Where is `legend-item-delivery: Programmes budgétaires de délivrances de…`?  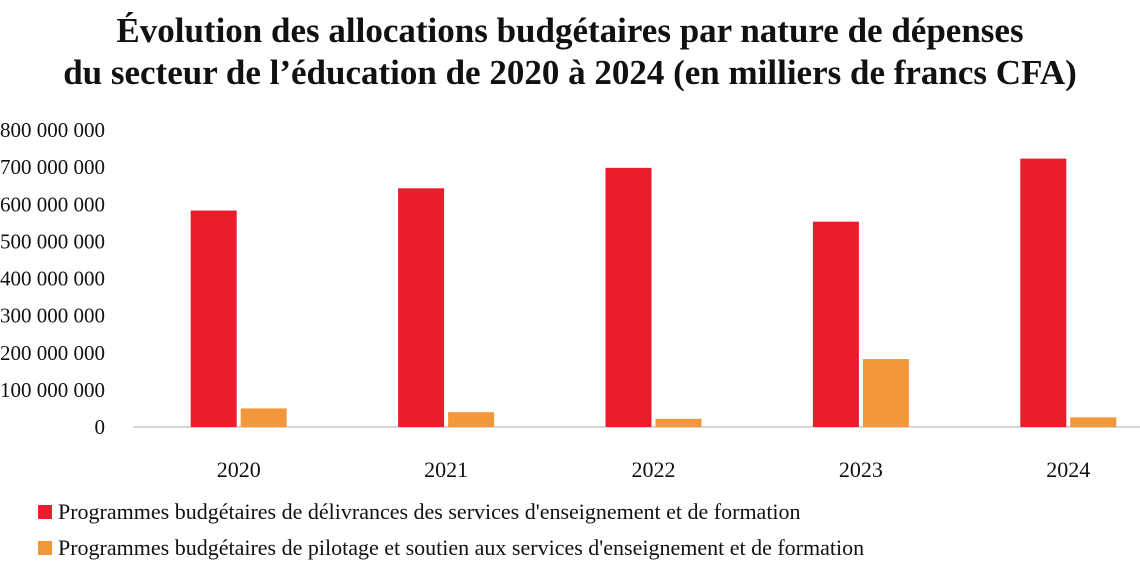 legend-item-delivery: Programmes budgétaires de délivrances de… is located at coordinates (451, 512).